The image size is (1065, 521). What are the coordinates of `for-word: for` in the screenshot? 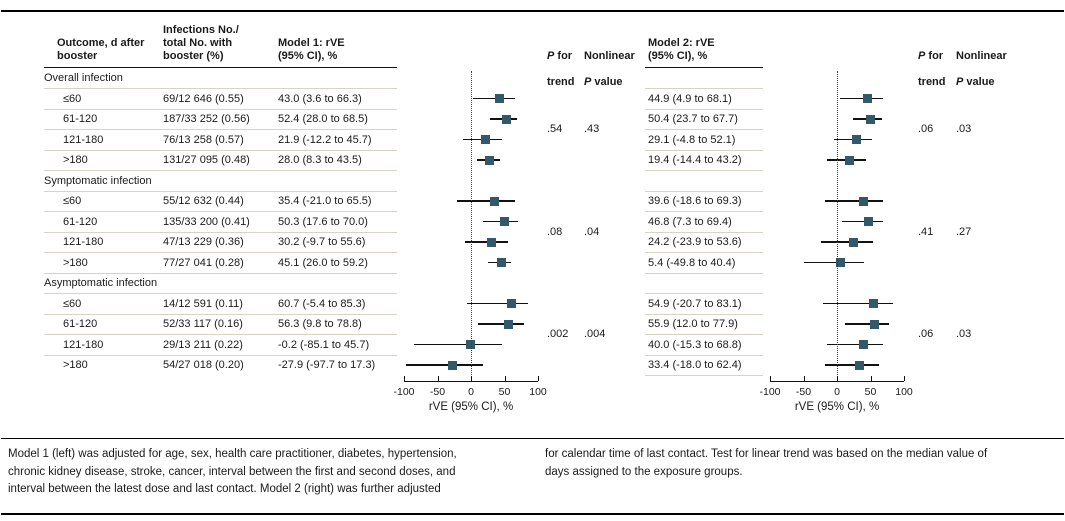 It's located at (565, 56).